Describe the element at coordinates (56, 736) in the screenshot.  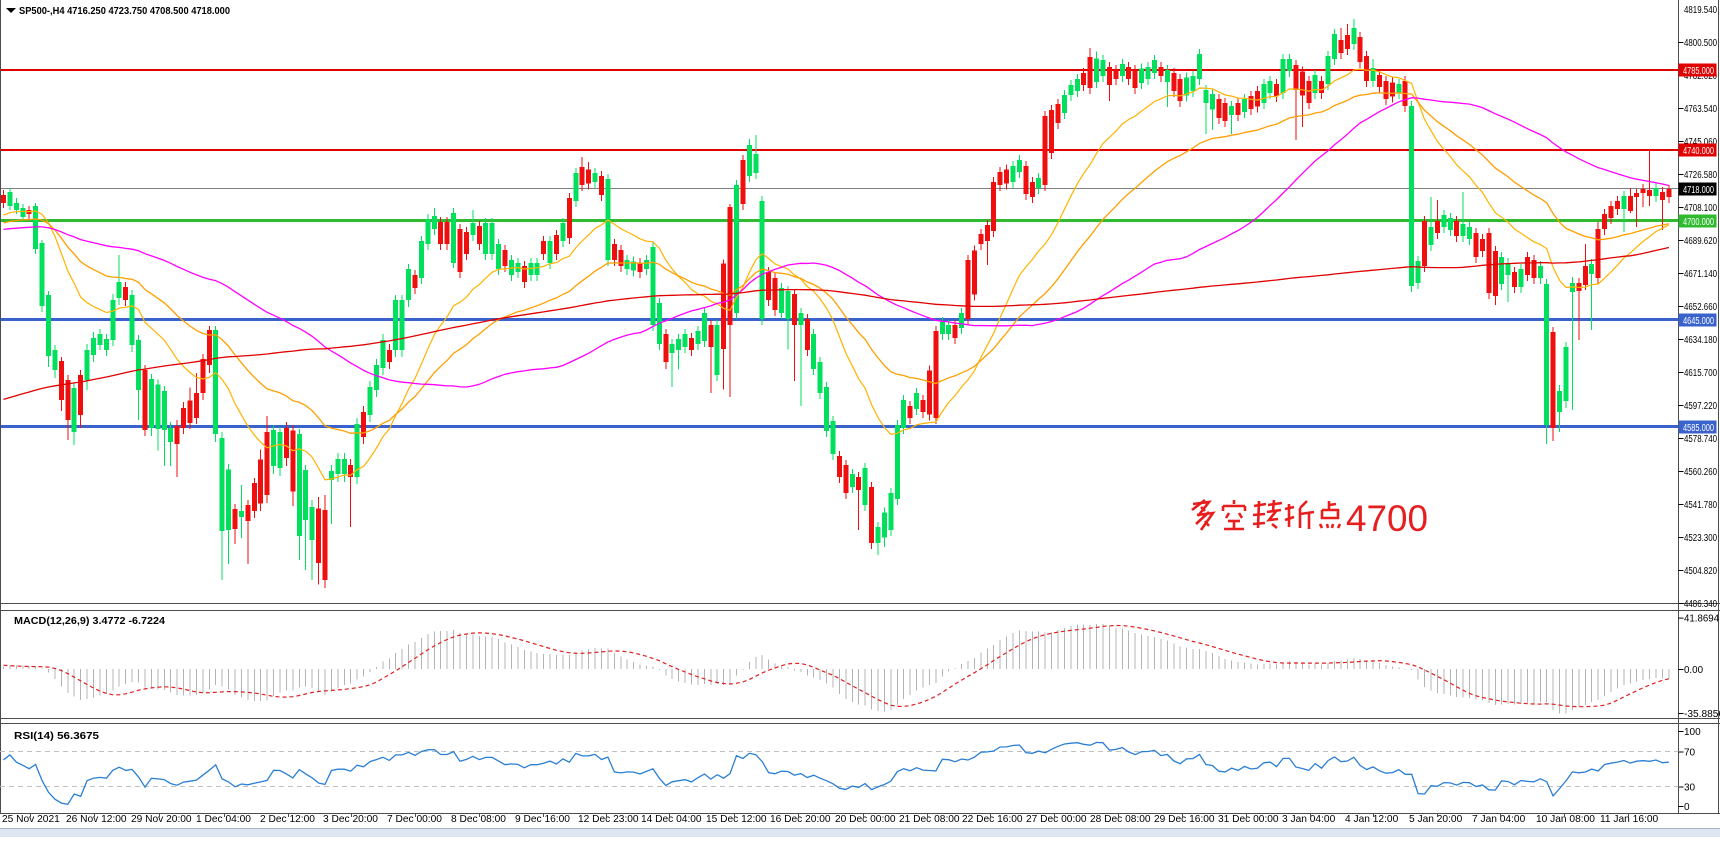
I see `svg-text: RSI(14) 56.3675` at that location.